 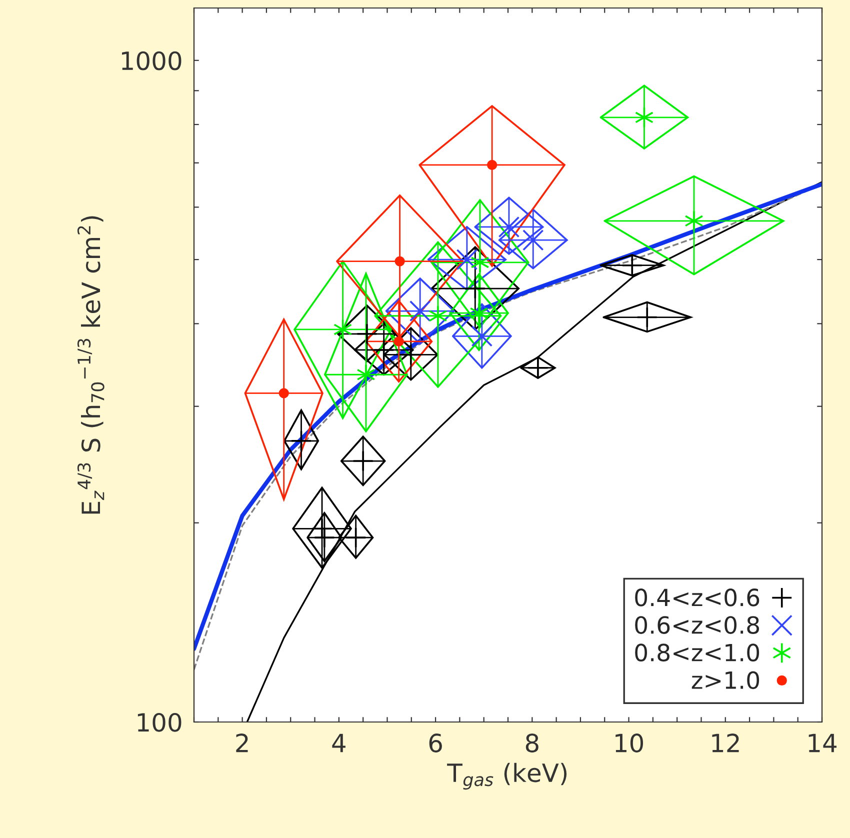 I want to click on y-tick-label: 1000, so click(x=152, y=60).